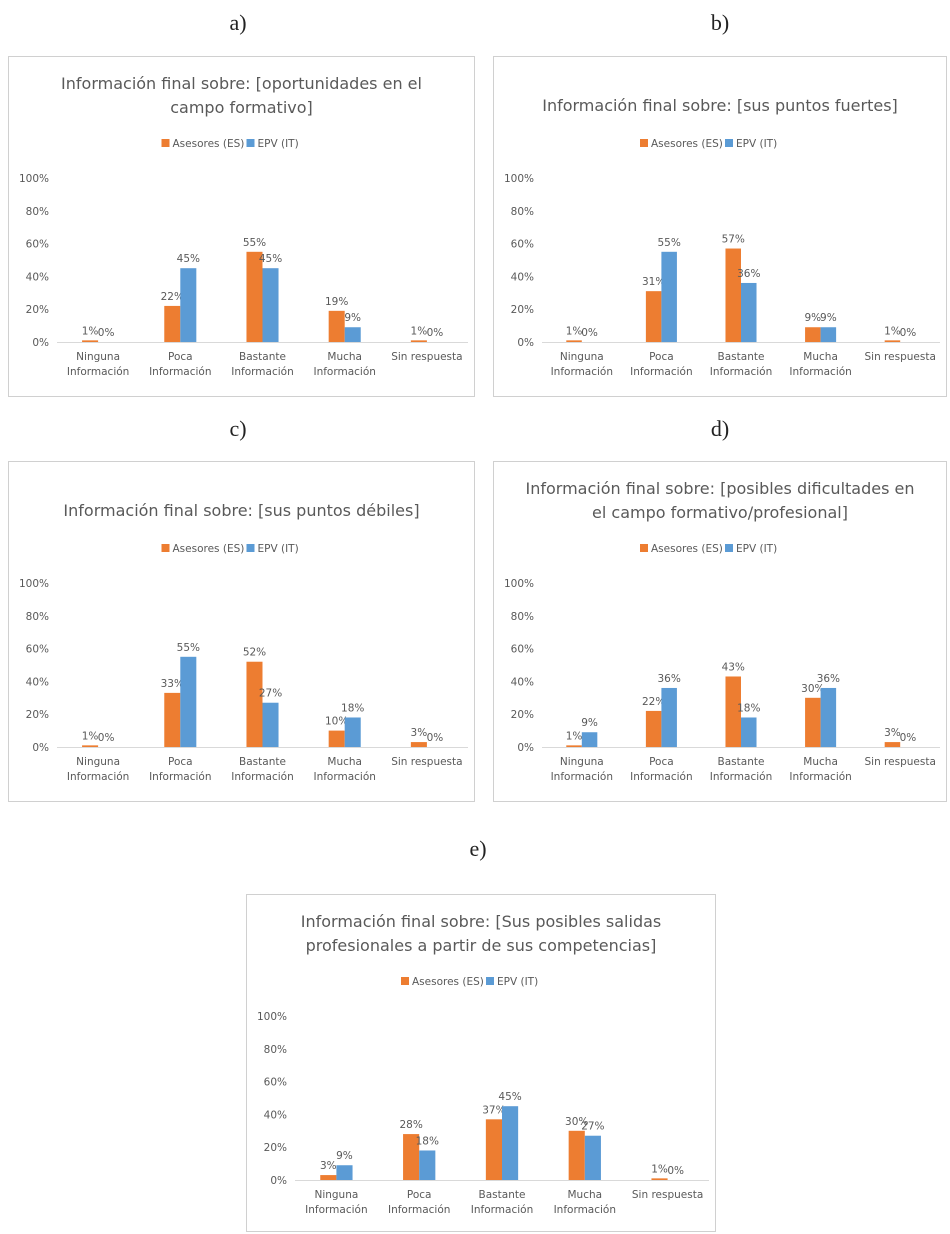 This screenshot has height=1234, width=950. Describe the element at coordinates (582, 357) in the screenshot. I see `chart-b-category-0-line-0: Ninguna` at that location.